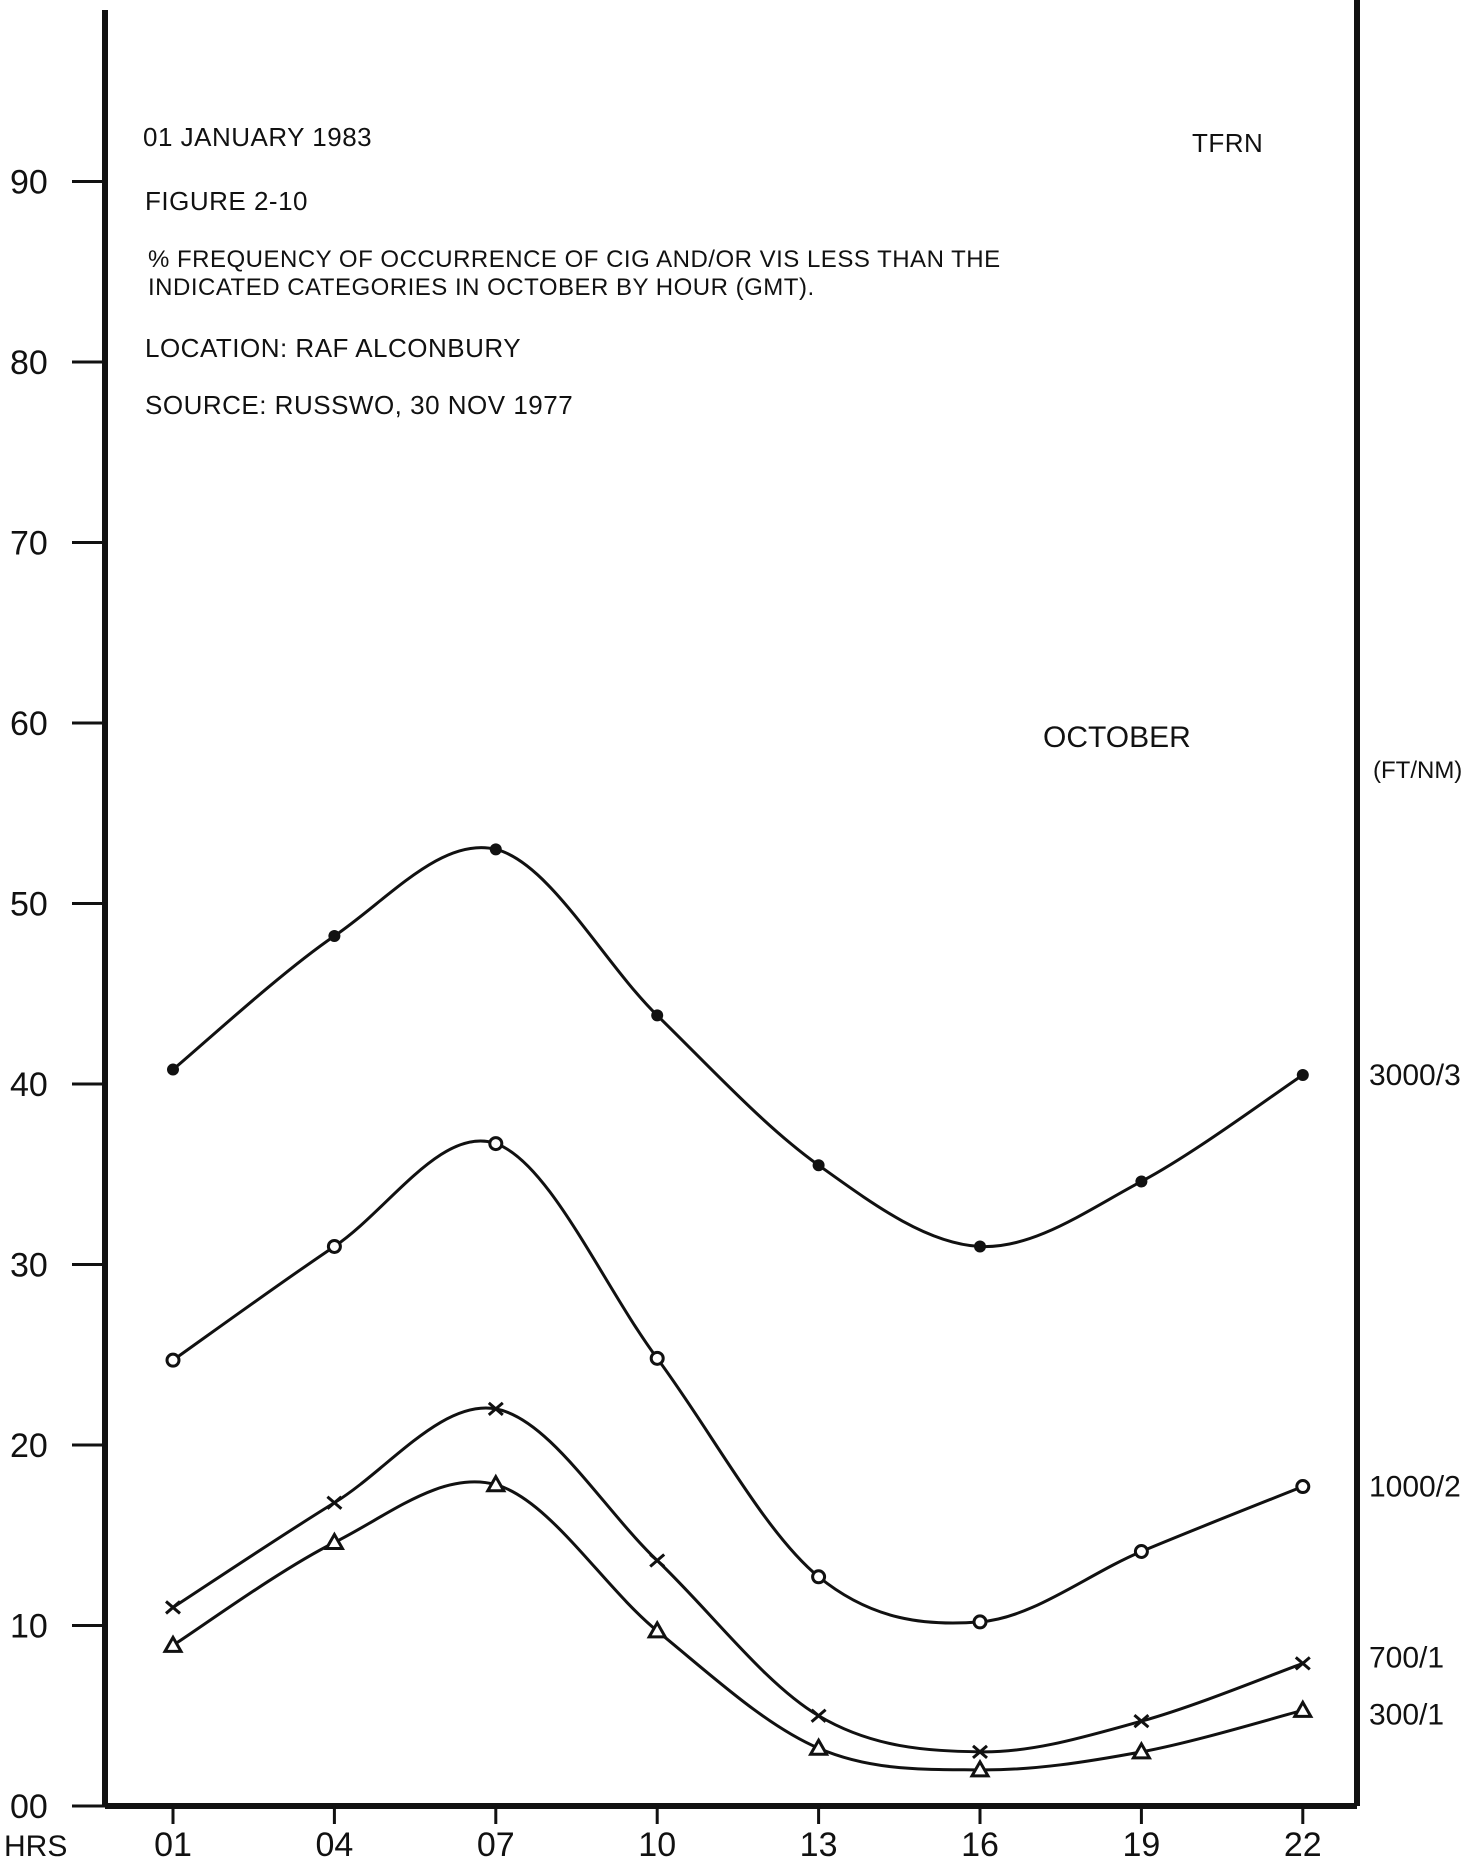  What do you see at coordinates (359, 405) in the screenshot?
I see `source-label: SOURCE: RUSSWO, 30 NOV 1977` at bounding box center [359, 405].